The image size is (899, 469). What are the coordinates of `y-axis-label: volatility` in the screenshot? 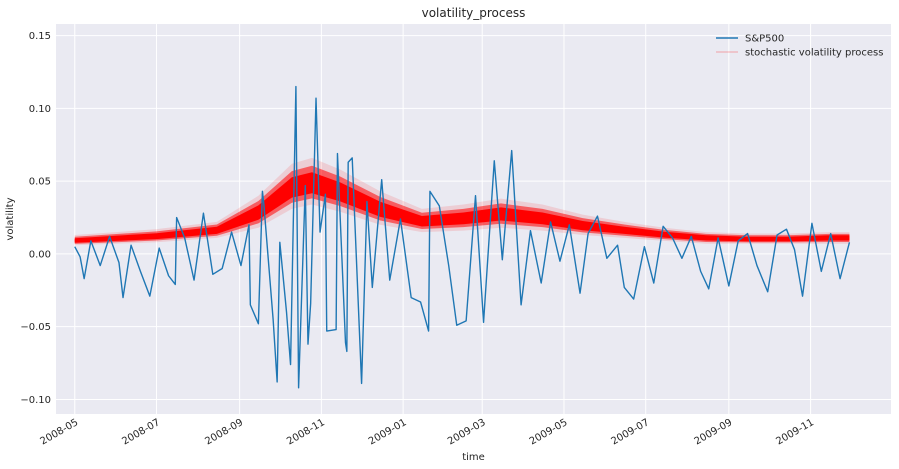 It's located at (10, 218).